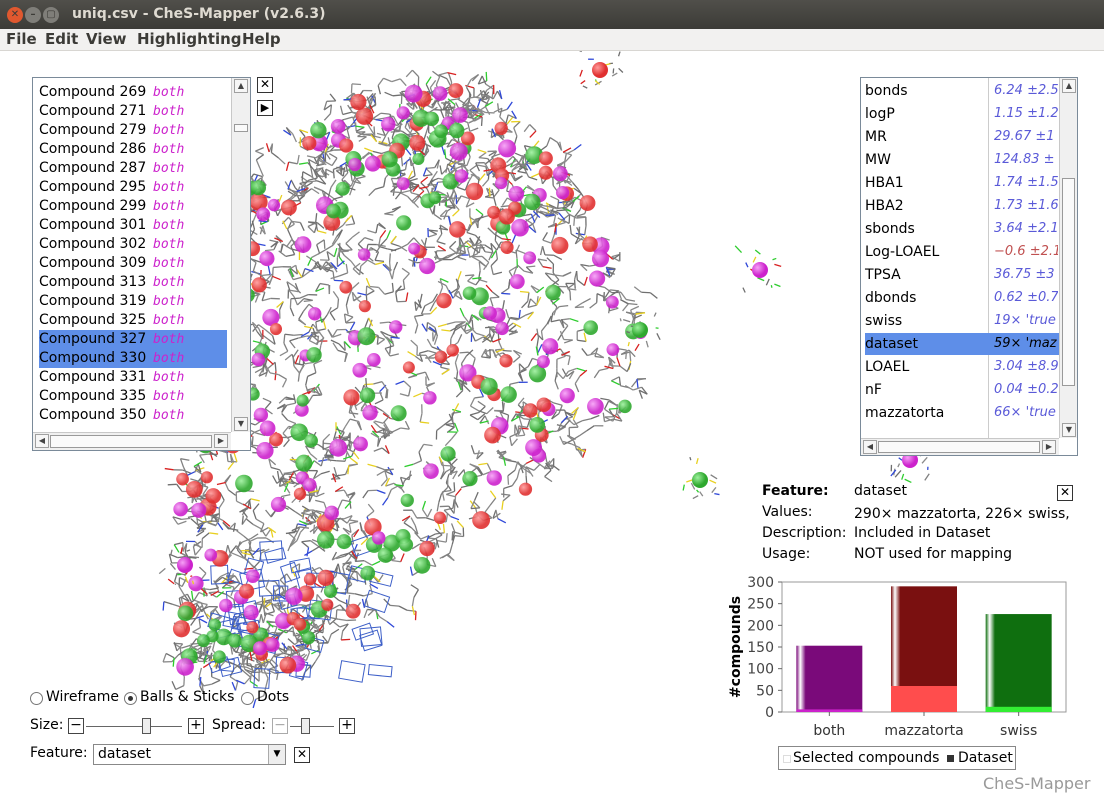 This screenshot has height=796, width=1104. I want to click on compound-list-item: Compound 319 both, so click(133, 301).